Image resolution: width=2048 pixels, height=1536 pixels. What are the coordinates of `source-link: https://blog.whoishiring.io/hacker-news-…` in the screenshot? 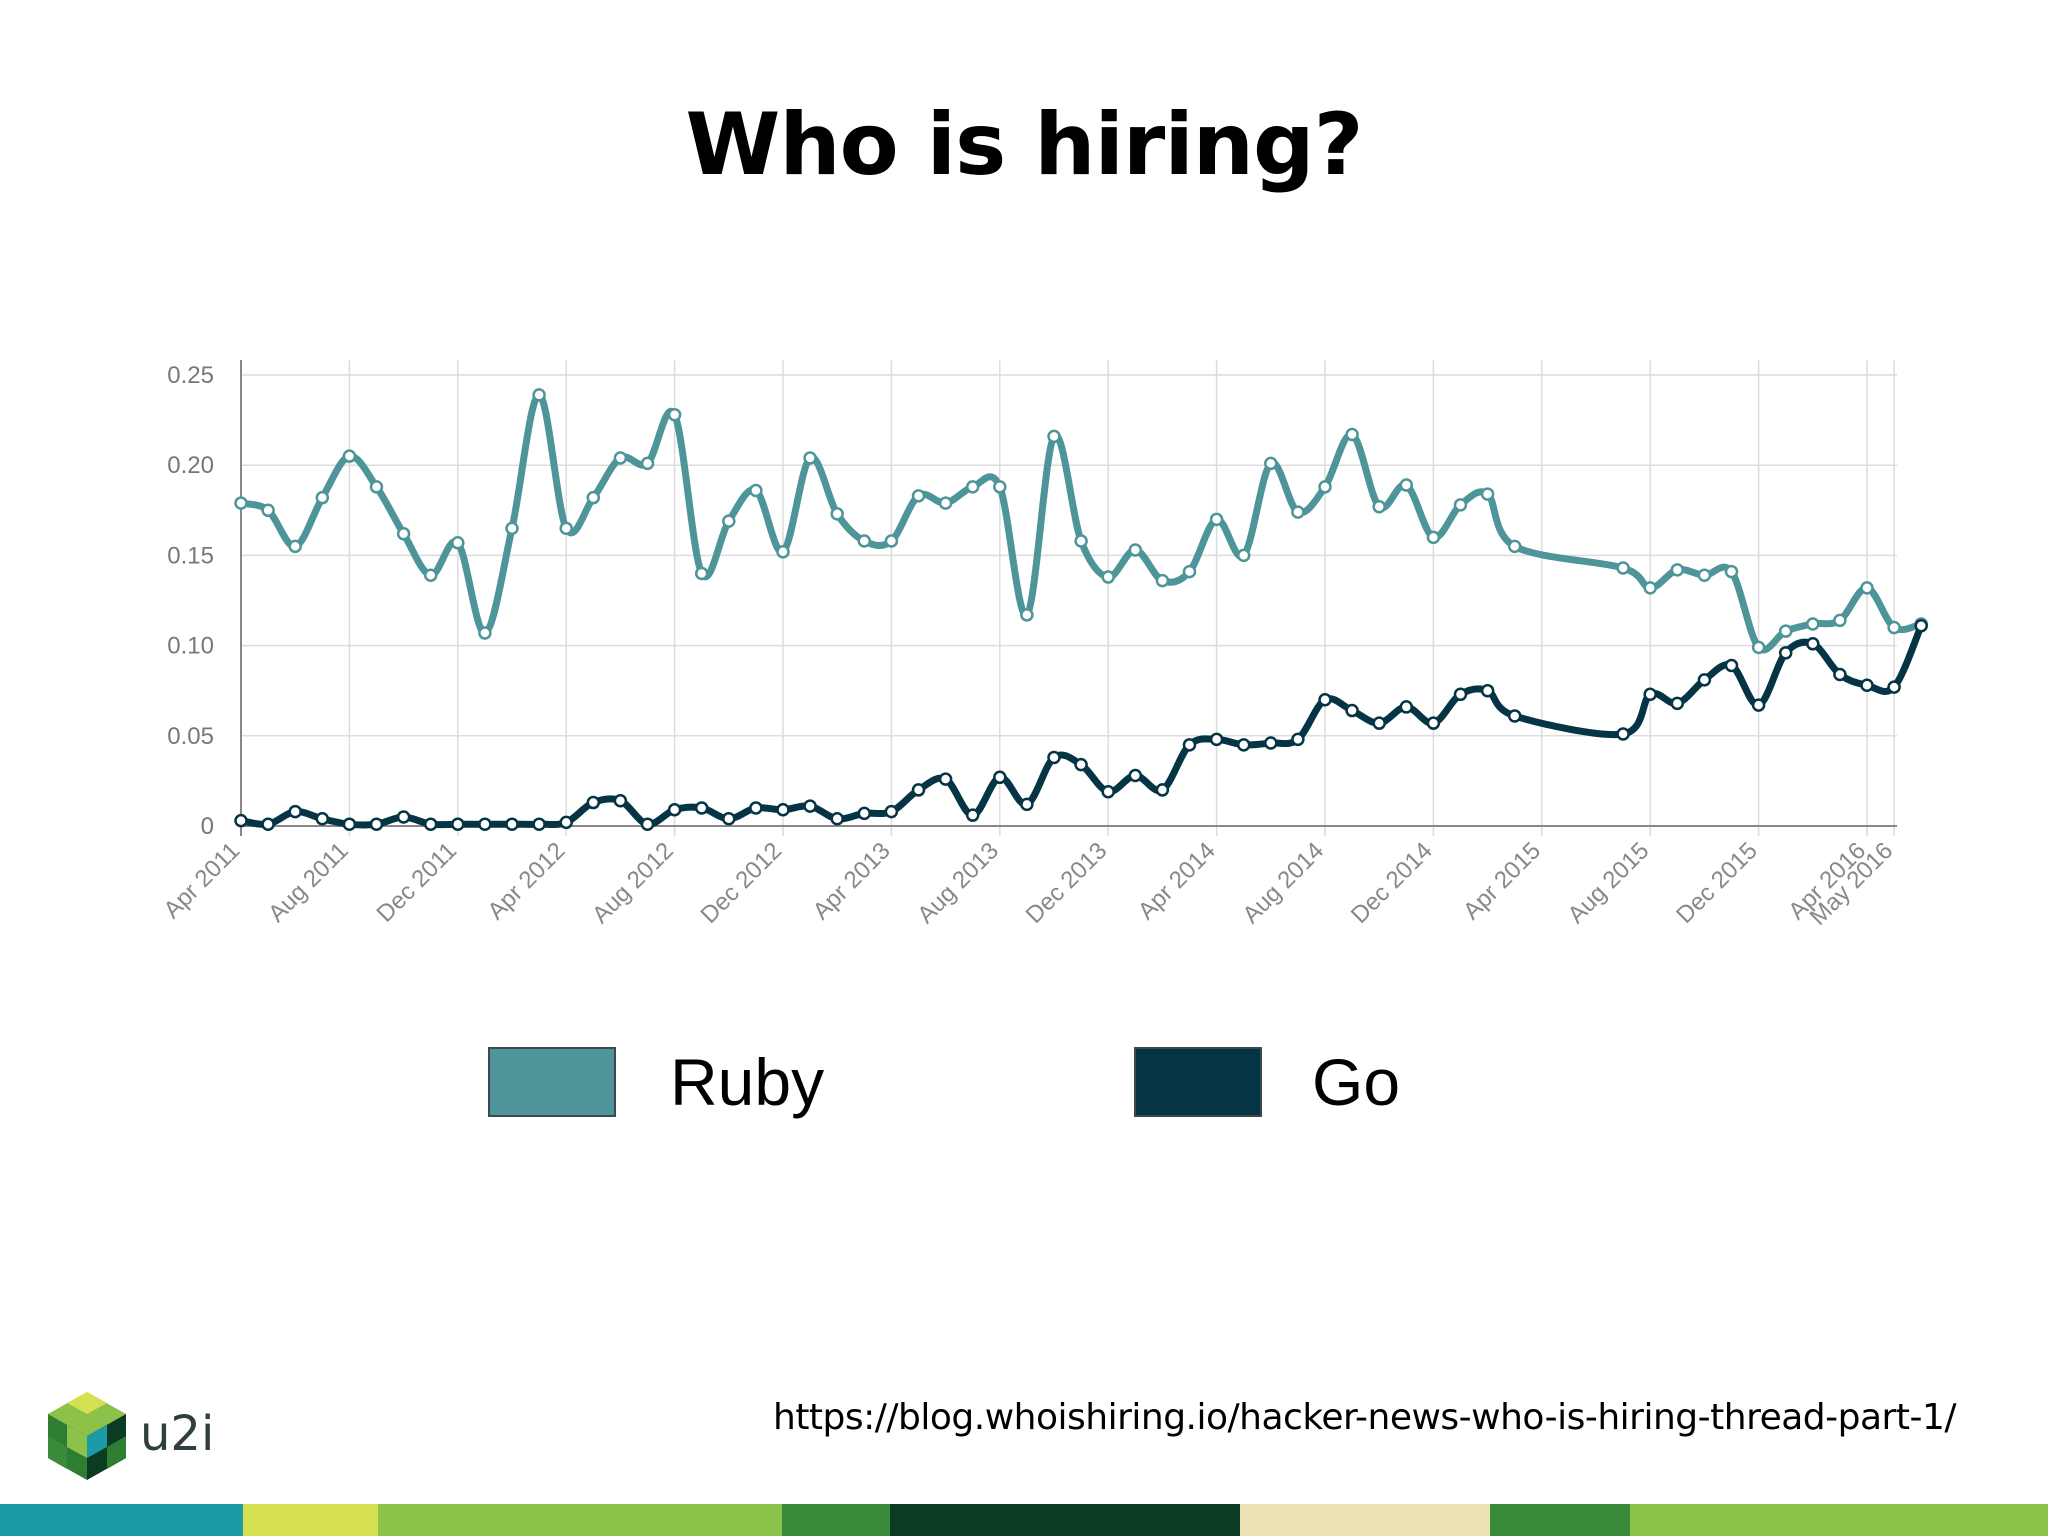 It's located at (1365, 1417).